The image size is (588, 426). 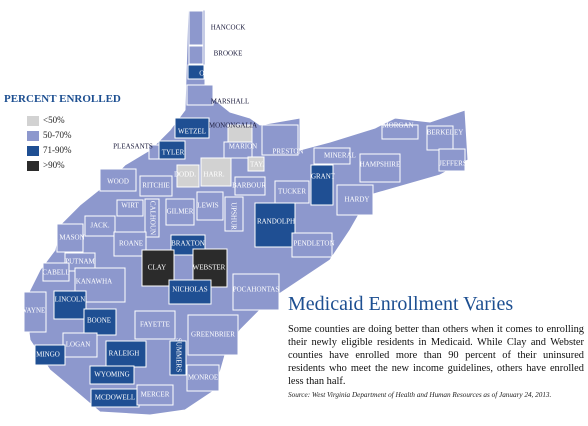 I want to click on county-label: CLAY, so click(x=157, y=268).